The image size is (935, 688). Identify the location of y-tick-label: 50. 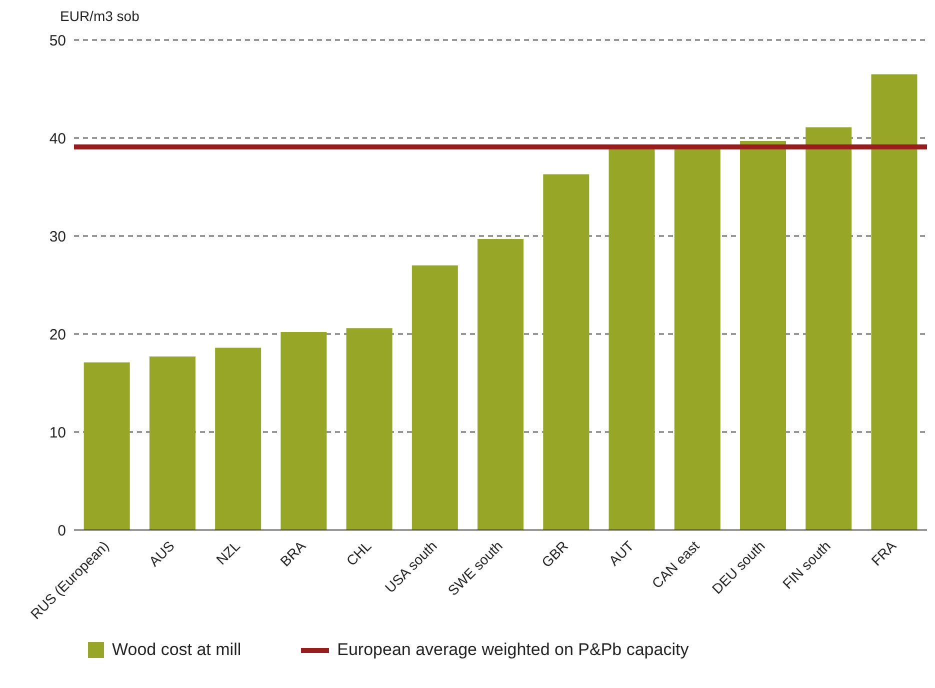
(57, 41).